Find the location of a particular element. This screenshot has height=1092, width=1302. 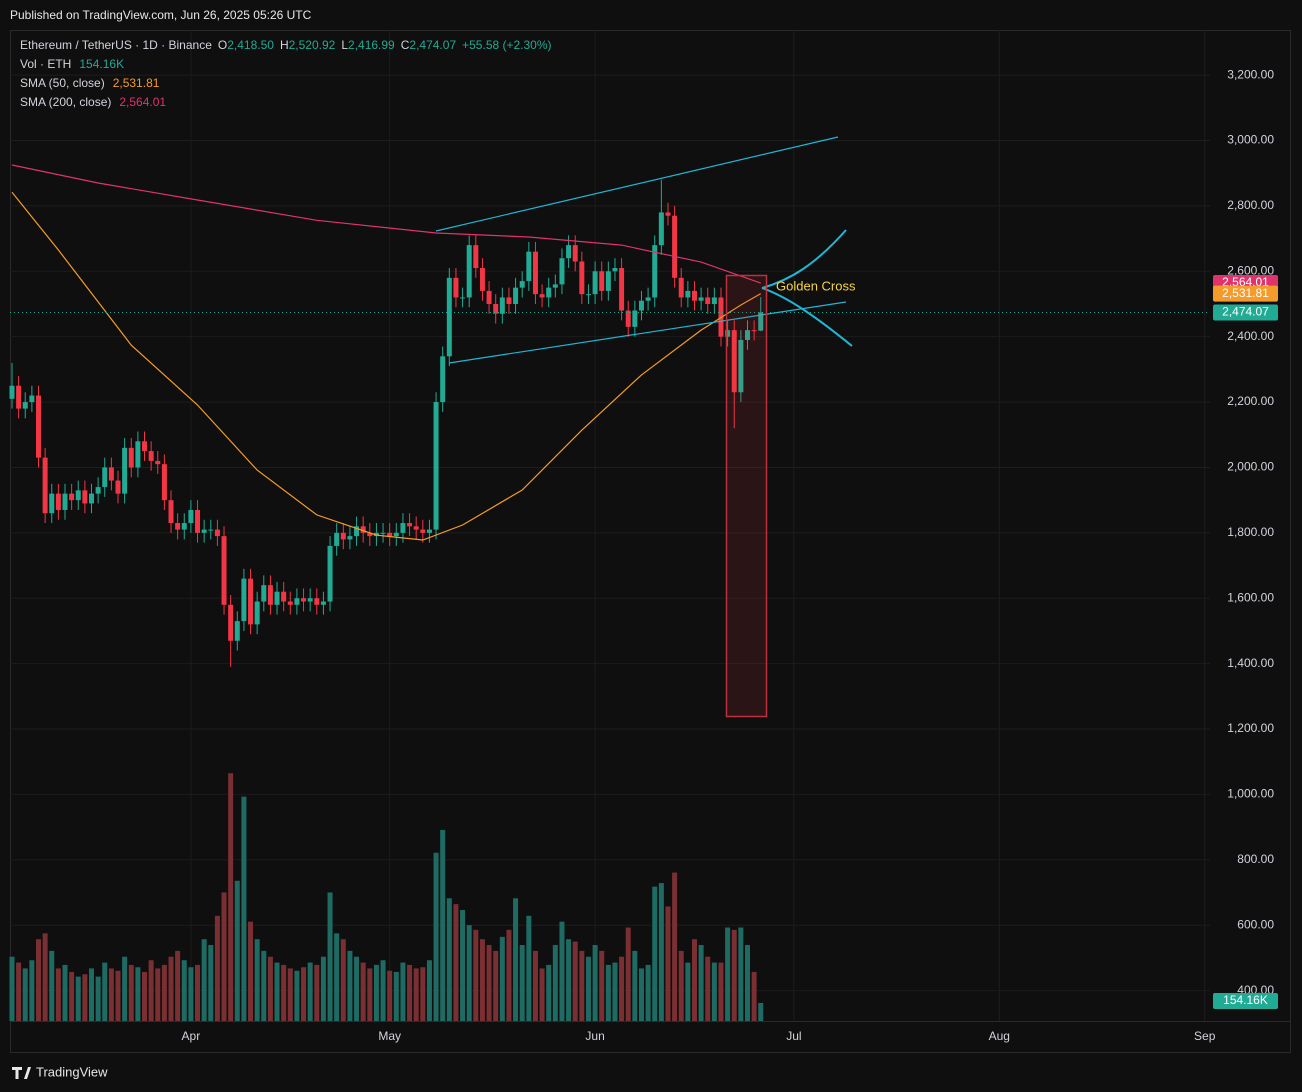

y-tick-label: 3,200.00 is located at coordinates (1250, 74).